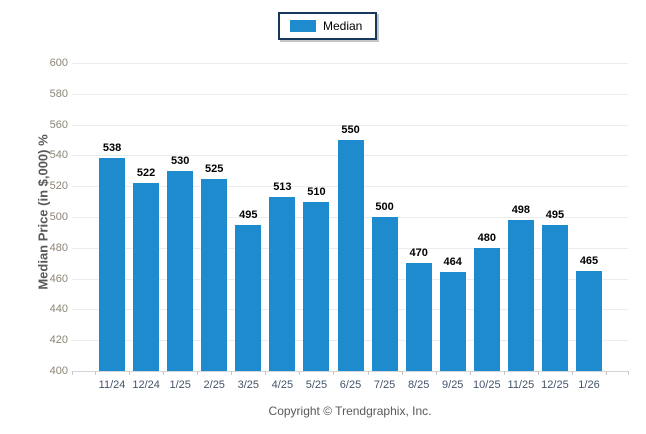 The image size is (646, 434). I want to click on bar-value-label: 550, so click(350, 130).